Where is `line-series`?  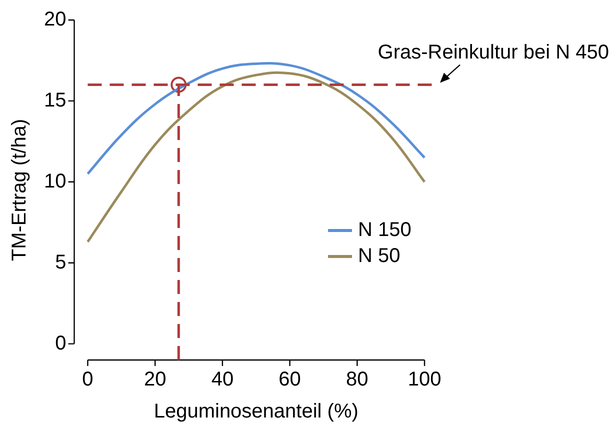 line-series is located at coordinates (256, 119).